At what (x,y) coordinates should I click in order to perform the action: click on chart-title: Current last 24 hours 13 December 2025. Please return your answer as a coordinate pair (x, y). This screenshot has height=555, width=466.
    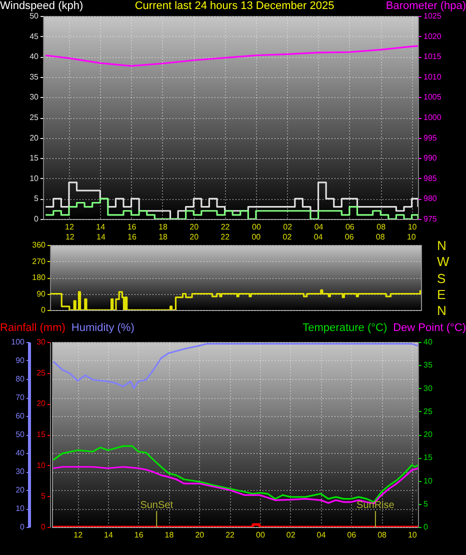
    Looking at the image, I should click on (234, 6).